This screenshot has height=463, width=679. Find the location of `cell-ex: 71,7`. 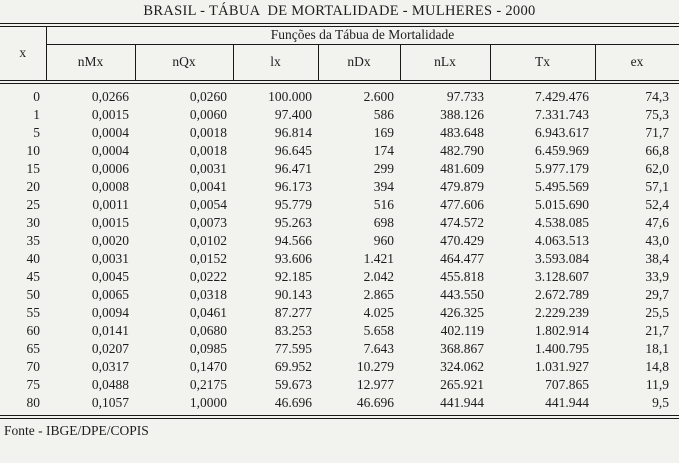

cell-ex: 71,7 is located at coordinates (657, 132).